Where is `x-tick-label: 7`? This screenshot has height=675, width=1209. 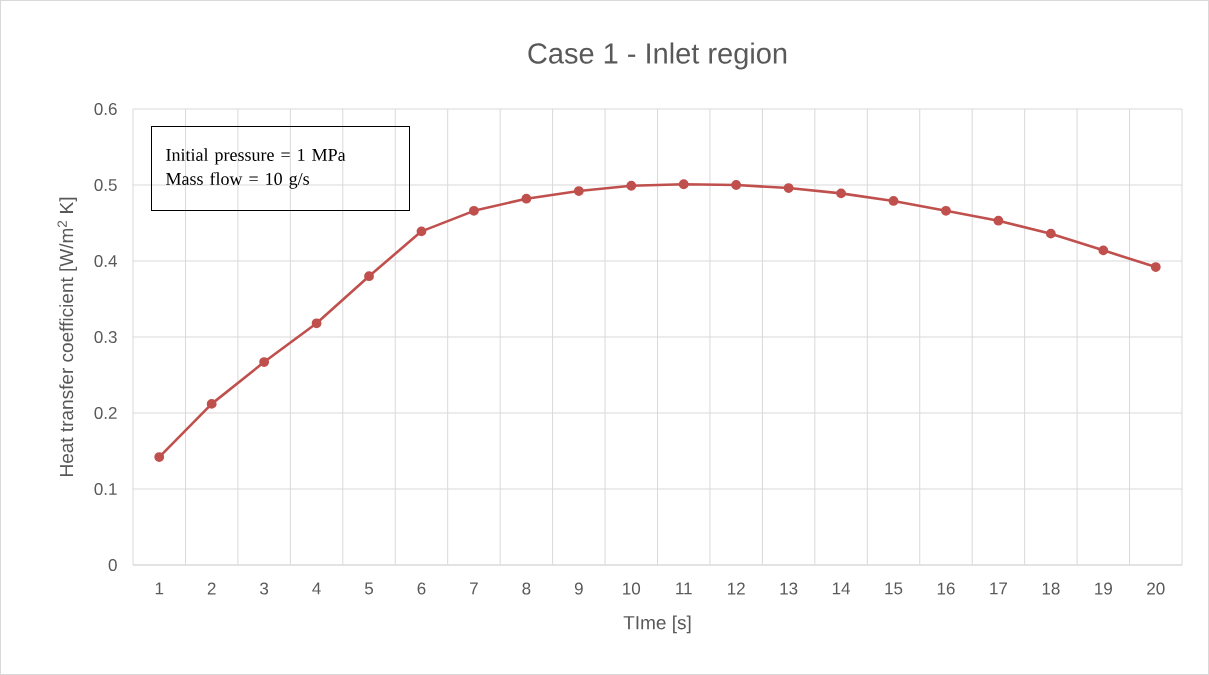 x-tick-label: 7 is located at coordinates (474, 588).